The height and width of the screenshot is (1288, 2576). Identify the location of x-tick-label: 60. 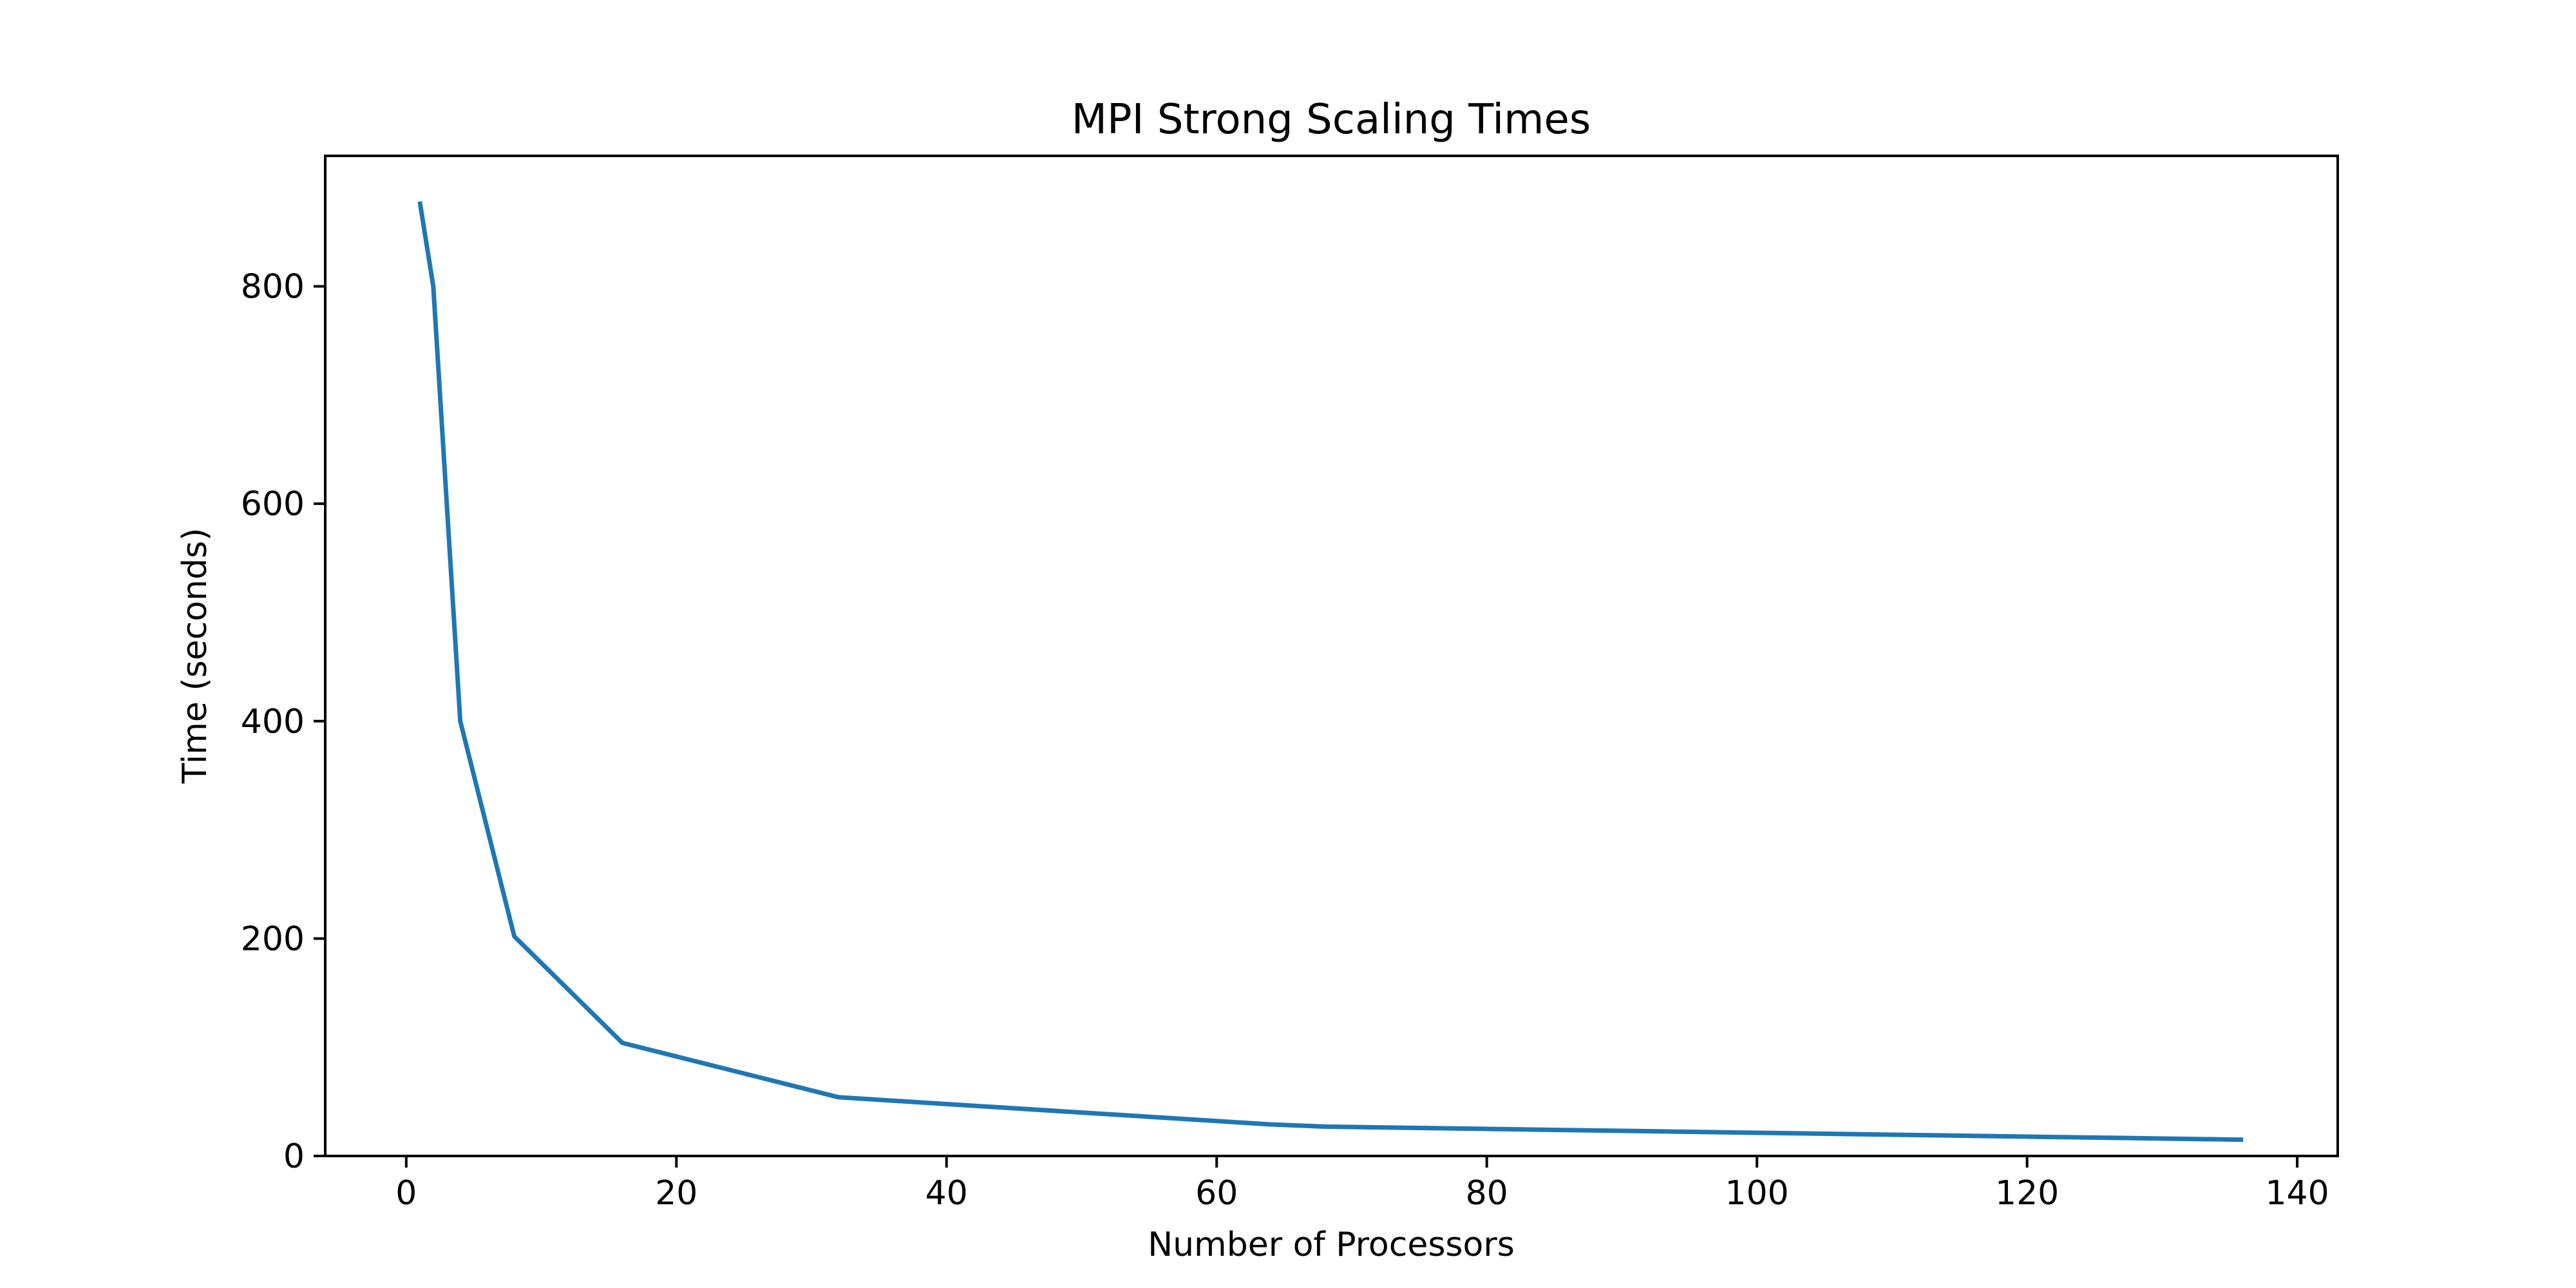
(1217, 1193).